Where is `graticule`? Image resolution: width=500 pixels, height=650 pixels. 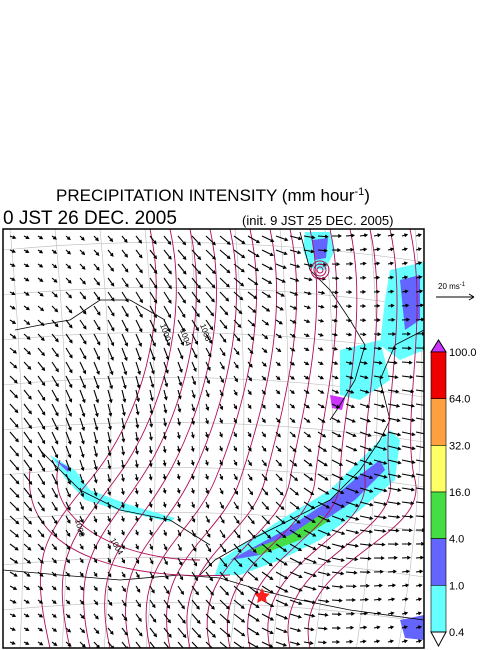 graticule is located at coordinates (213, 252).